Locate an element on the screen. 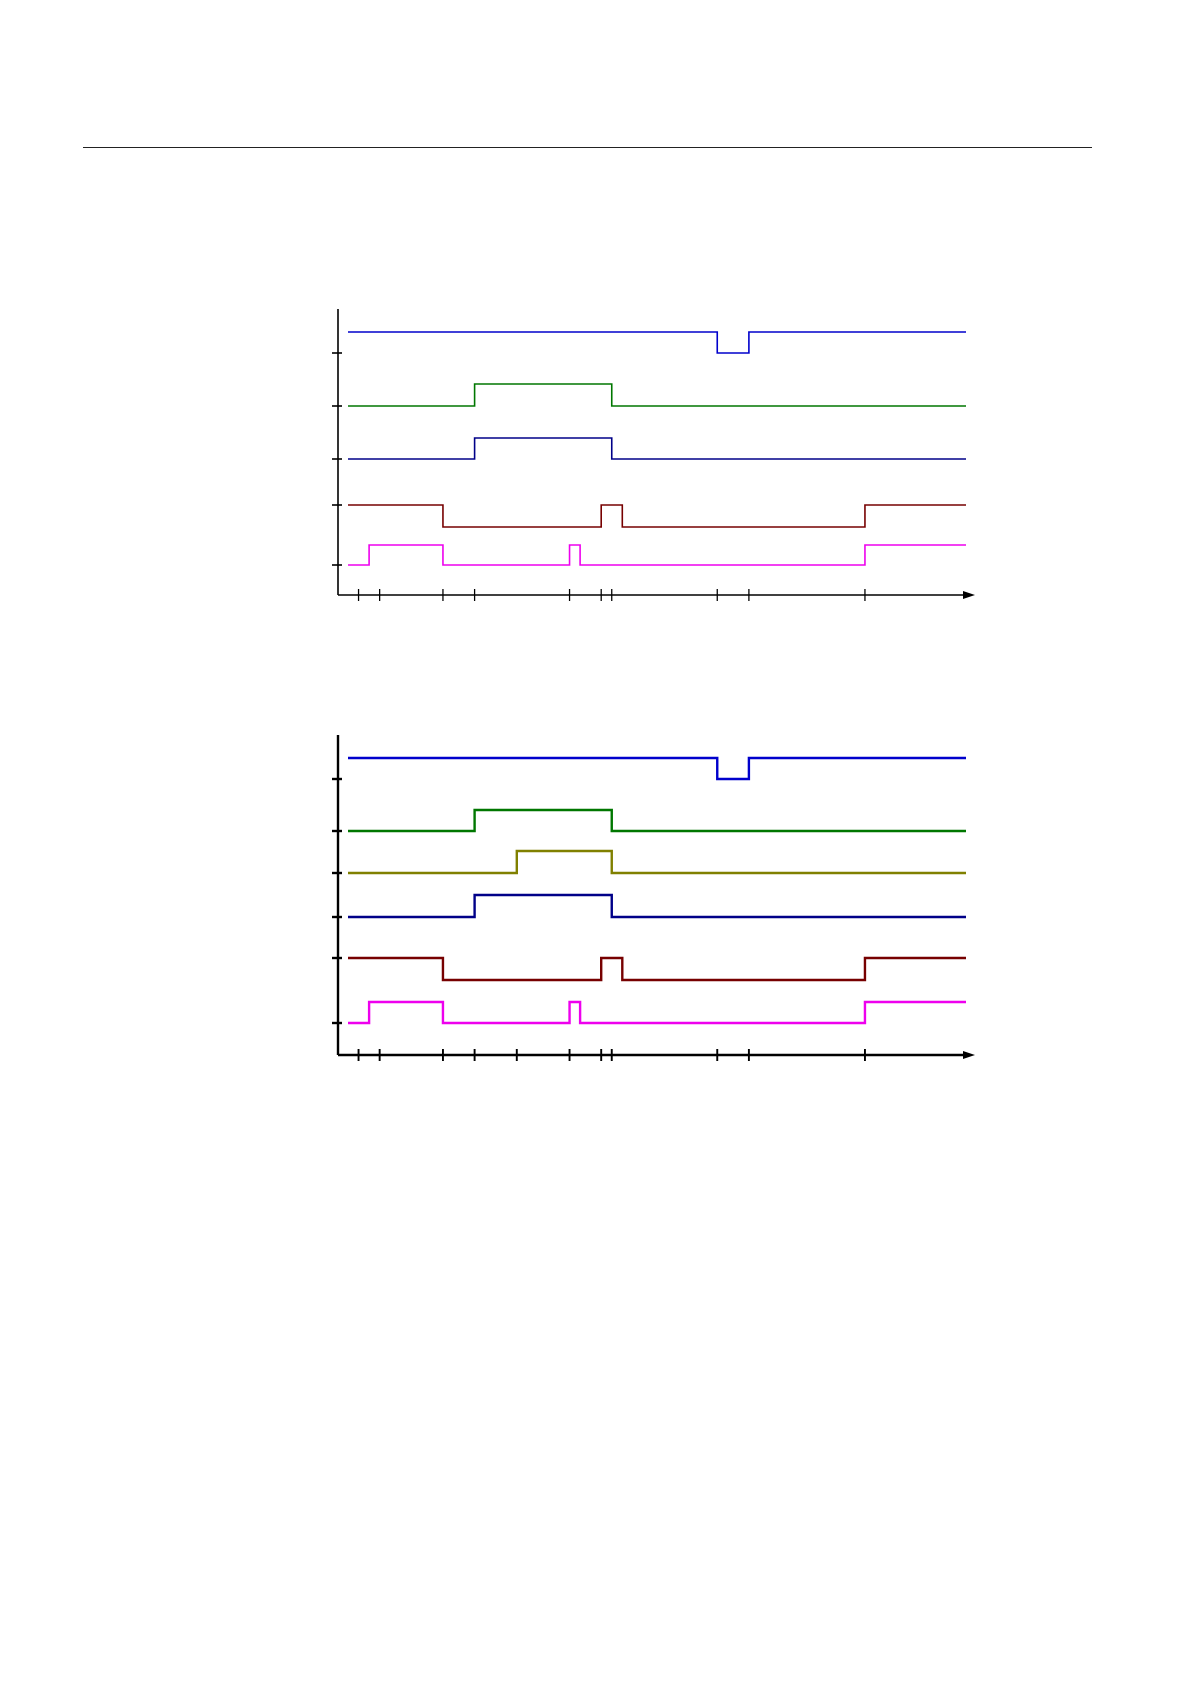 The image size is (1190, 1684). header-rule is located at coordinates (587, 147).